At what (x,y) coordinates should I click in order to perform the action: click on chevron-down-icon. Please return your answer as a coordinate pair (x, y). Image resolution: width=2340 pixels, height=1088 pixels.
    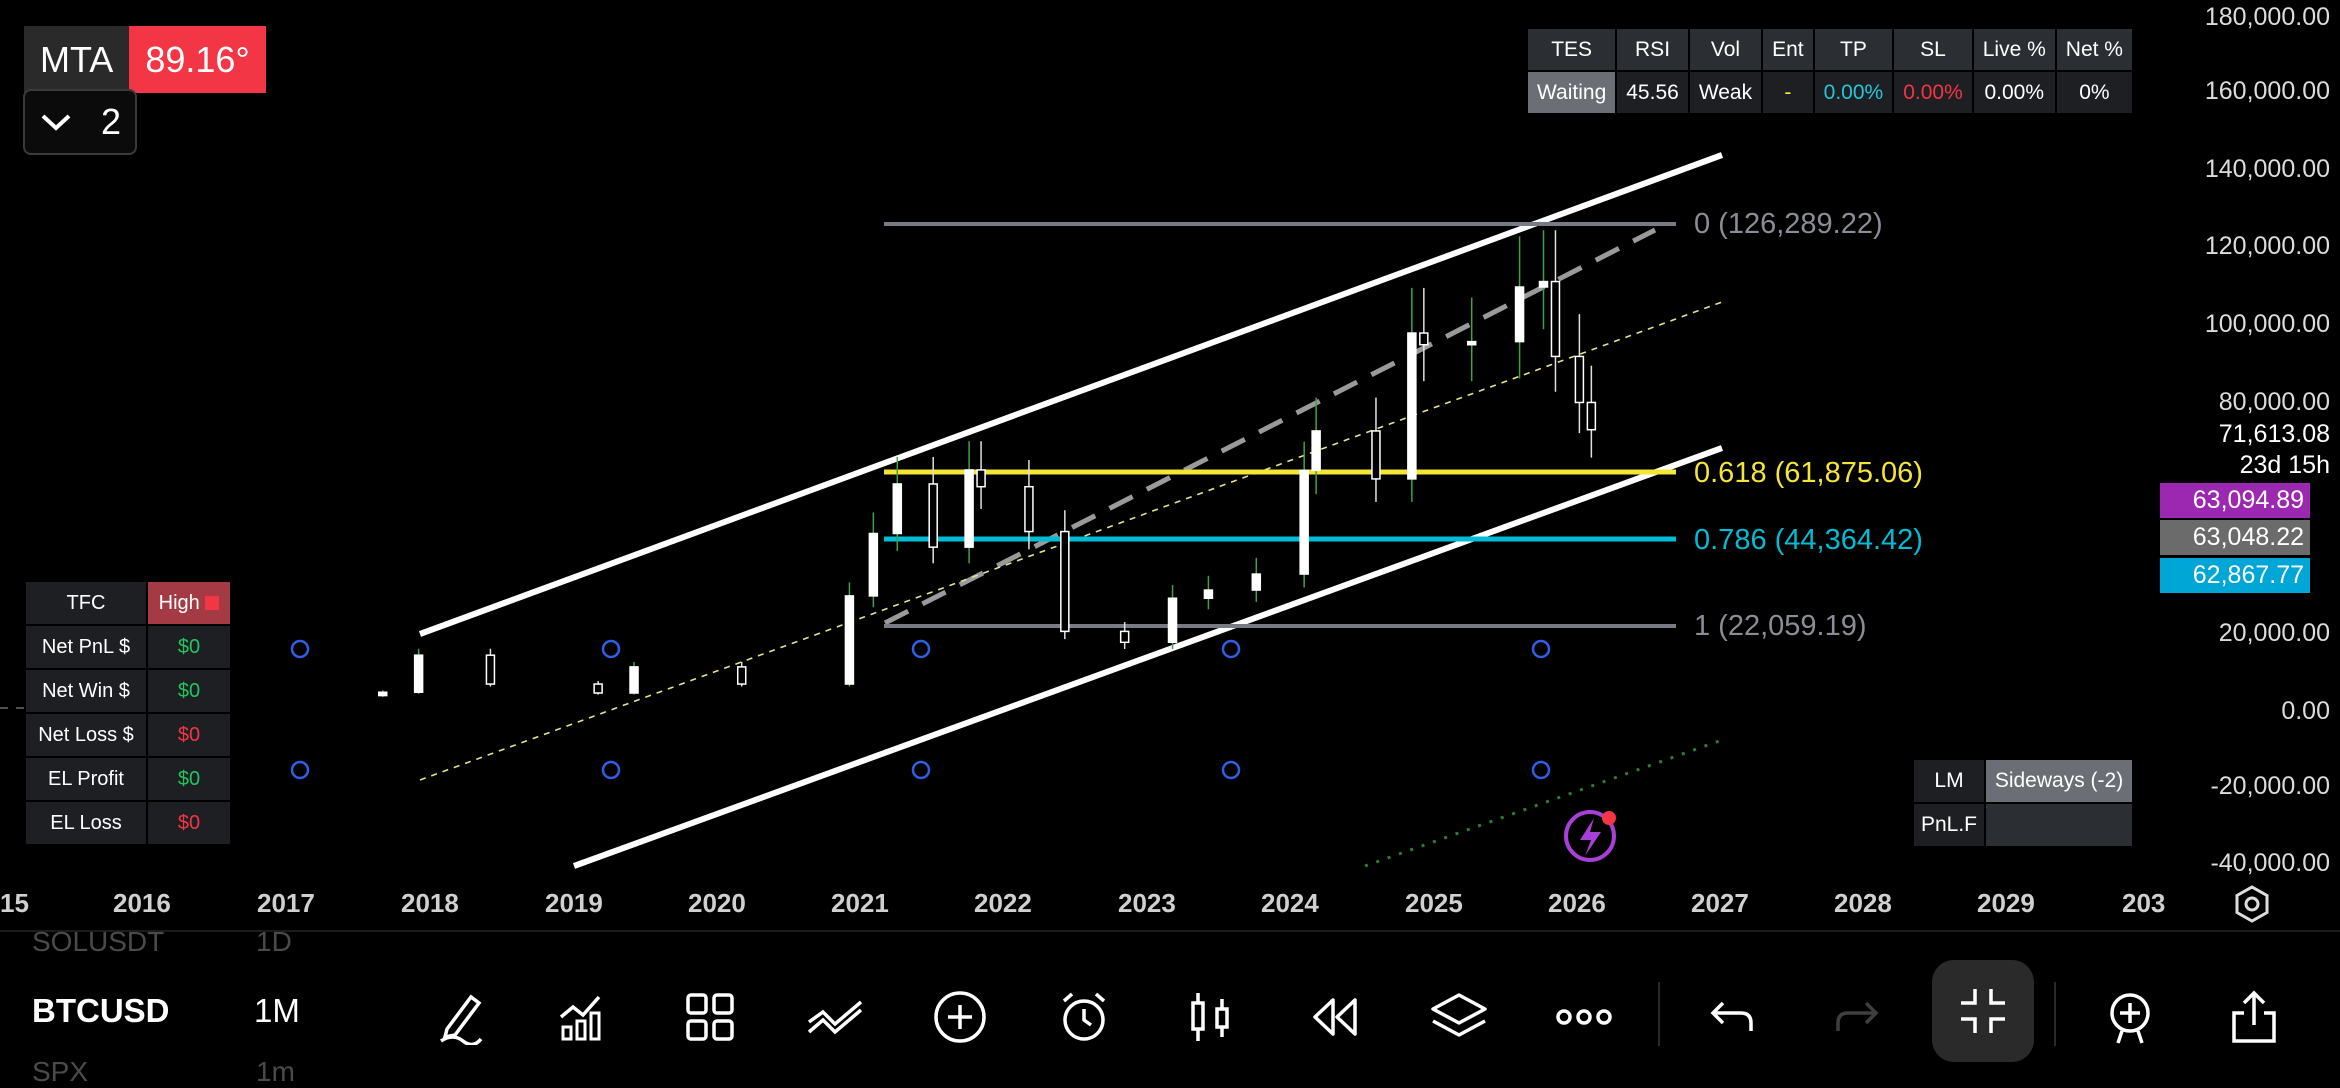
    Looking at the image, I should click on (56, 122).